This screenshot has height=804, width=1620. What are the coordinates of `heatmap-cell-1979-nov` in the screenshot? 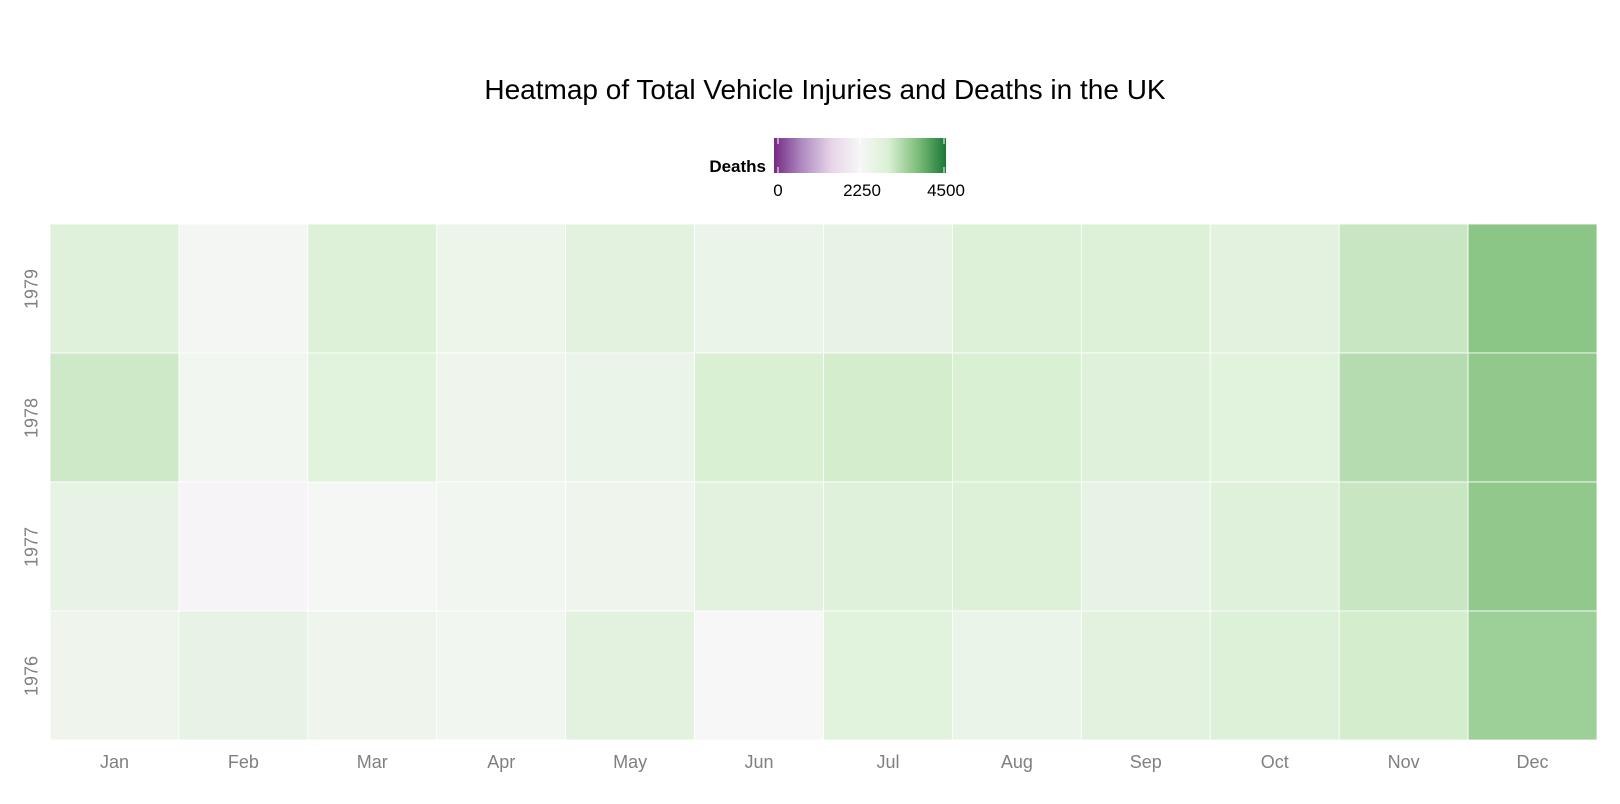 It's located at (1403, 288).